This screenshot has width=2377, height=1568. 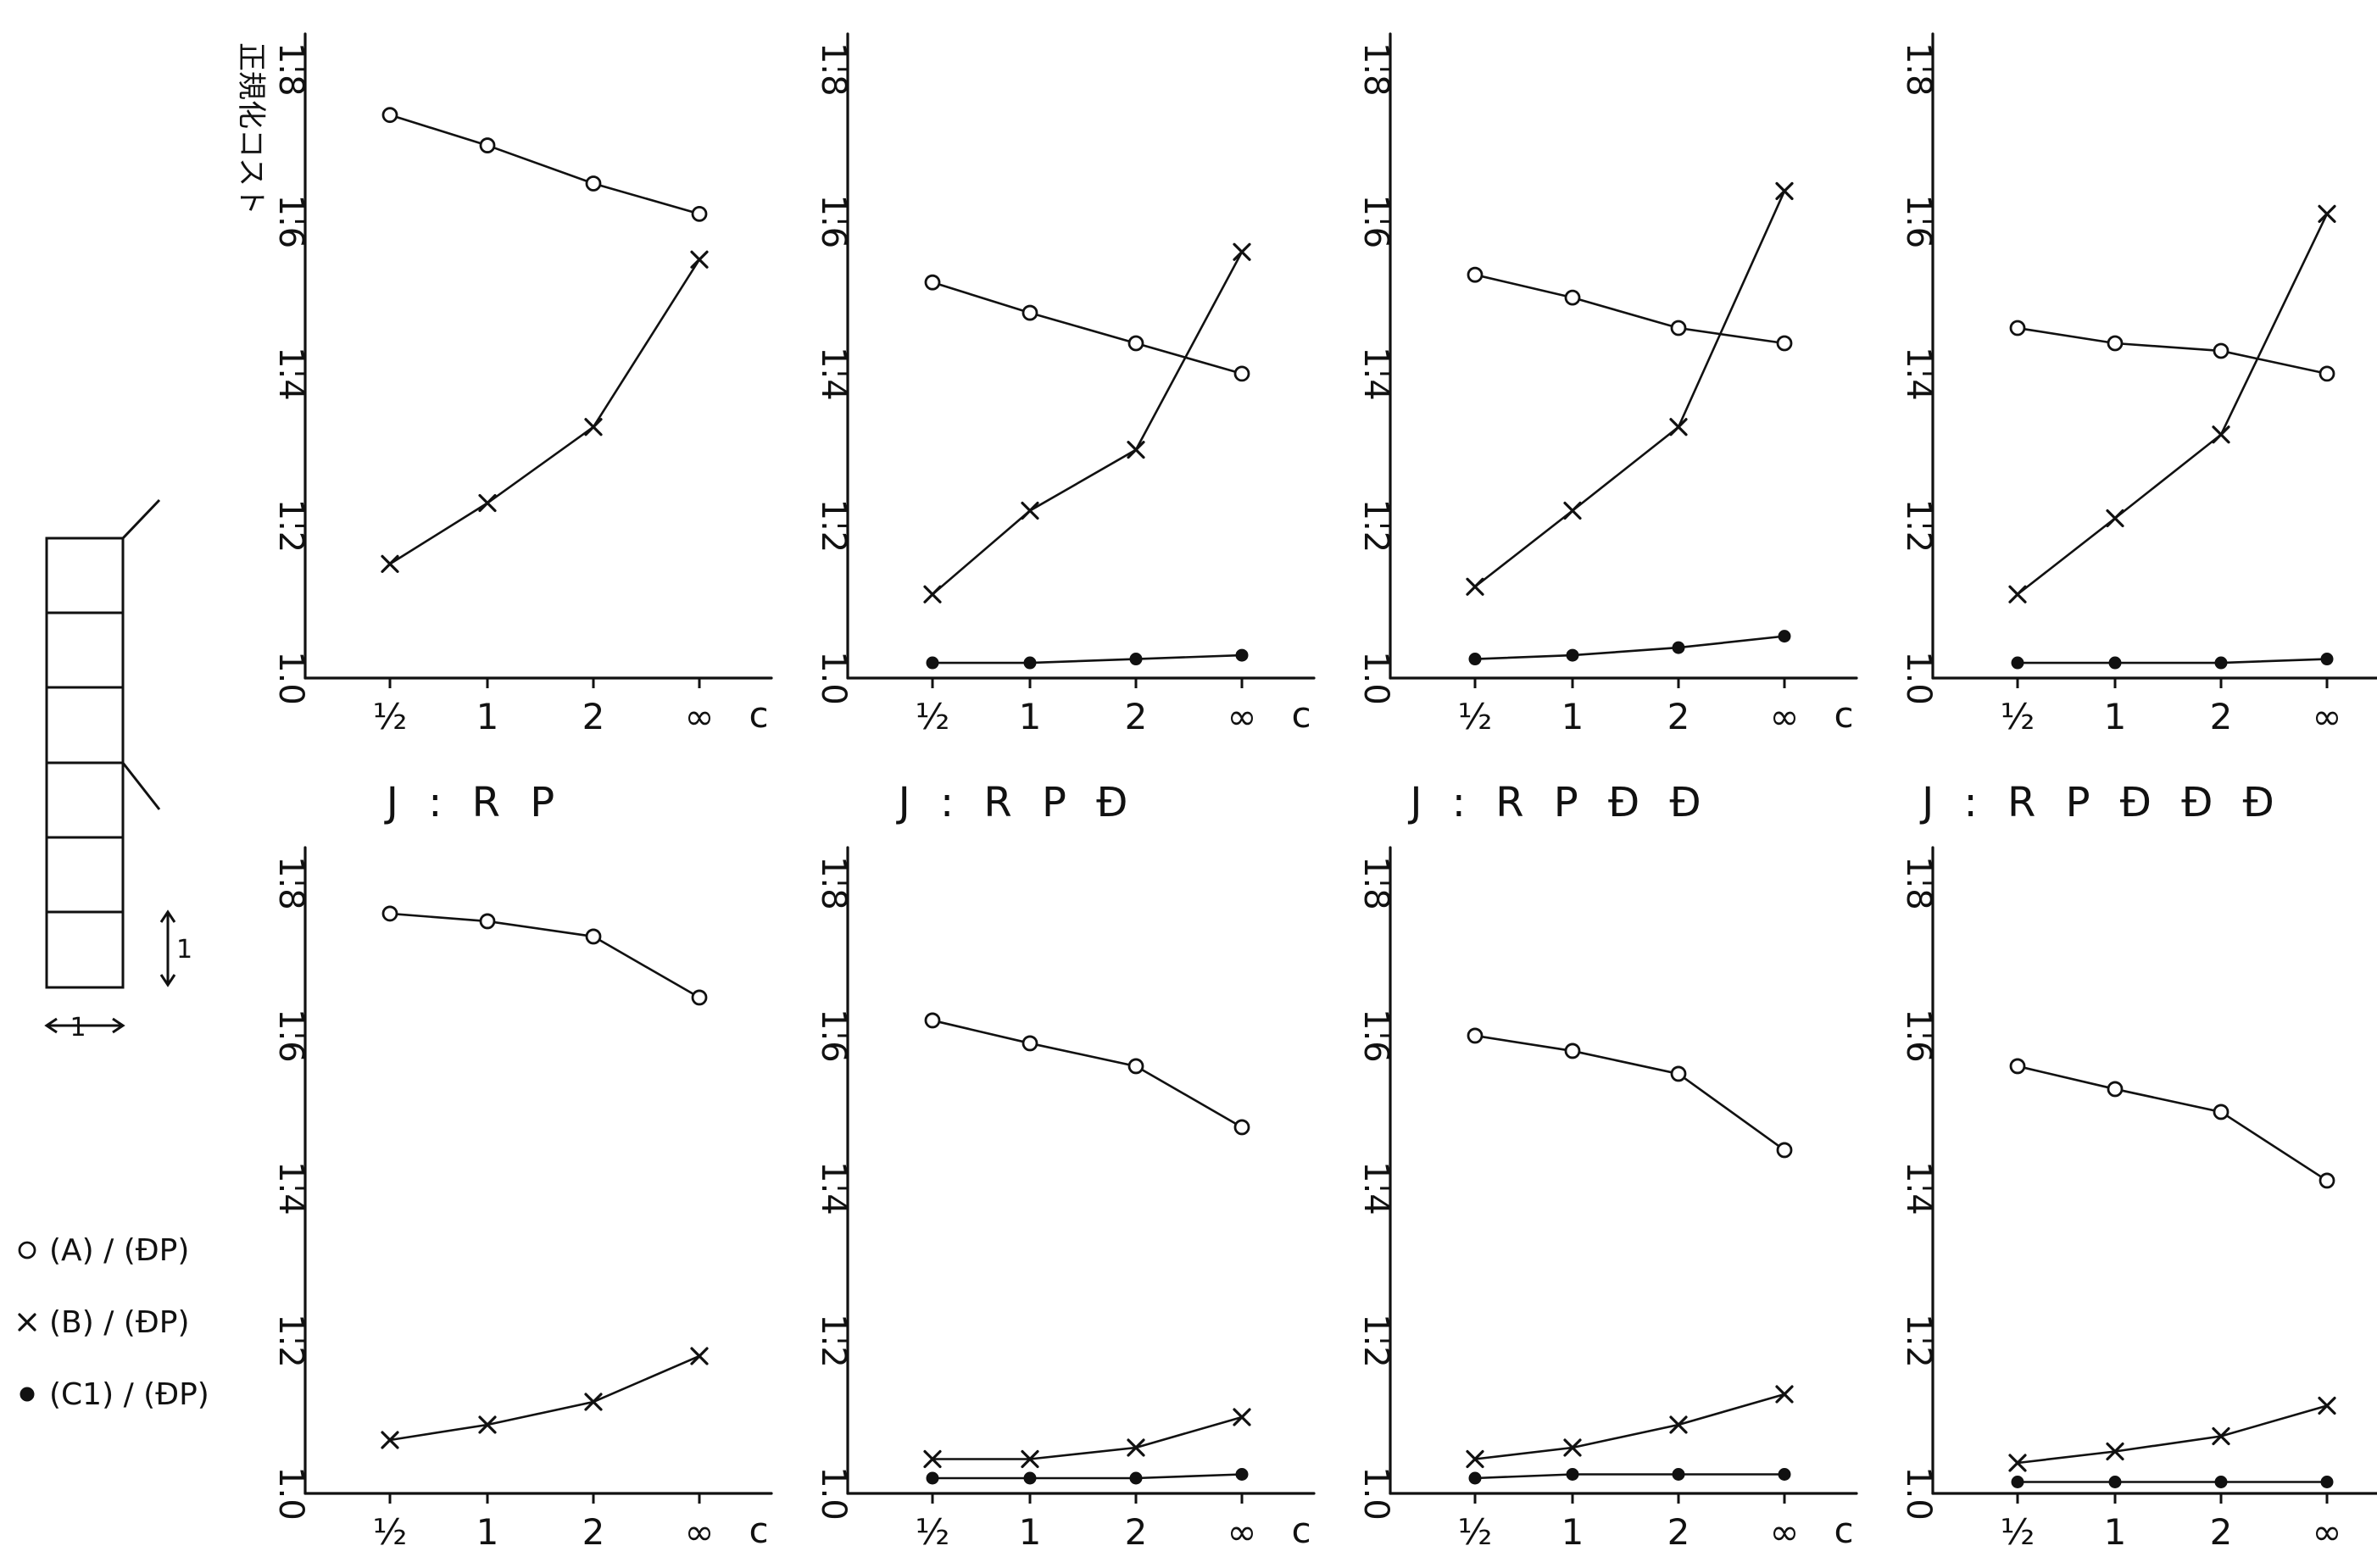 I want to click on height-label: 1, so click(x=184, y=950).